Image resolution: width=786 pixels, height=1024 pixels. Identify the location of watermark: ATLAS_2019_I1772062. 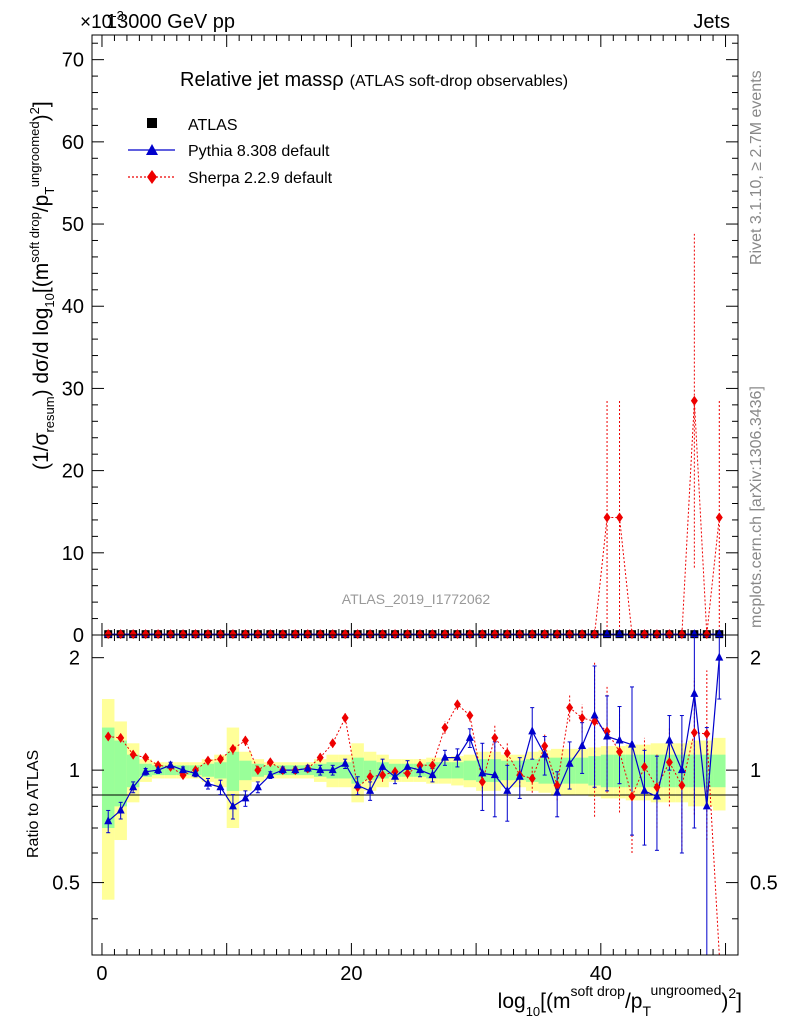
(416, 599).